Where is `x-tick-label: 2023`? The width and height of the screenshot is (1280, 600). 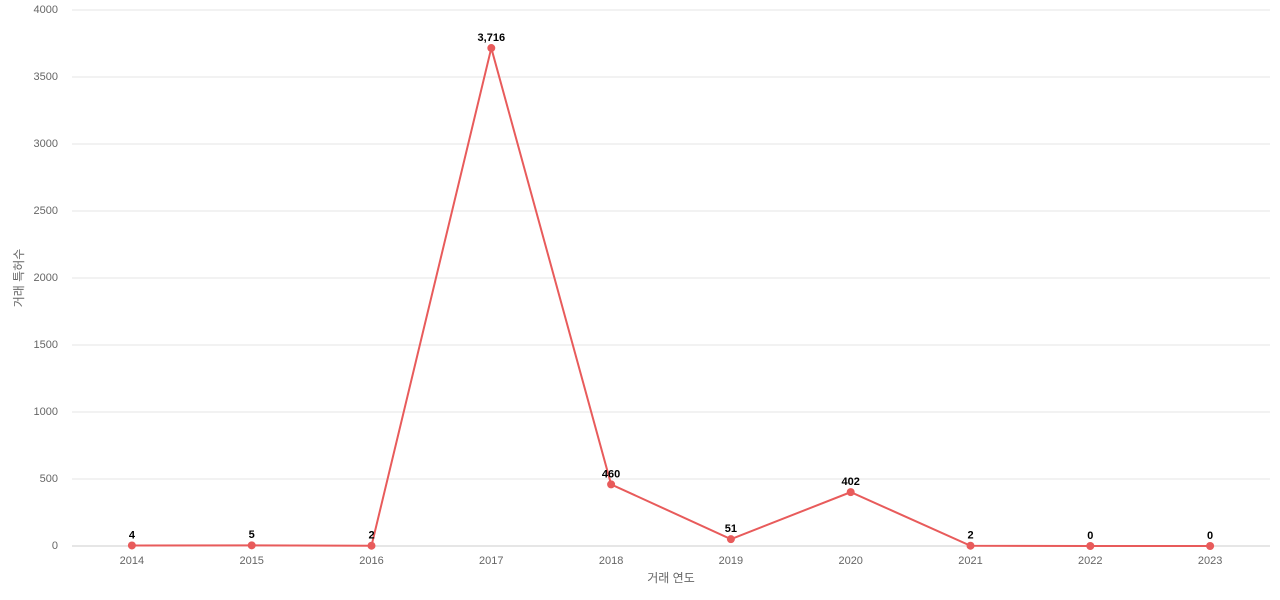 x-tick-label: 2023 is located at coordinates (1210, 561).